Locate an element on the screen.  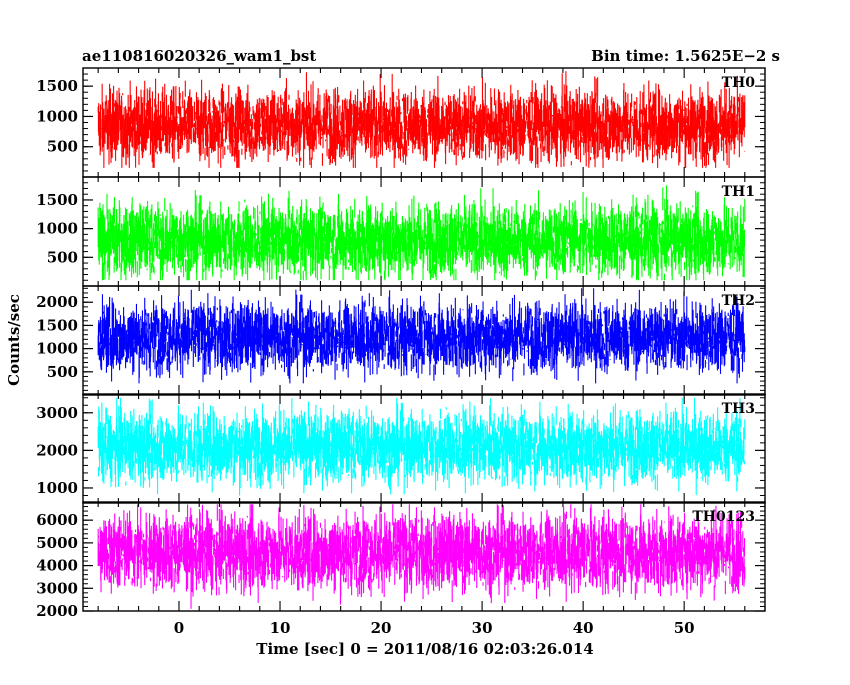
series-th3 is located at coordinates (421, 446).